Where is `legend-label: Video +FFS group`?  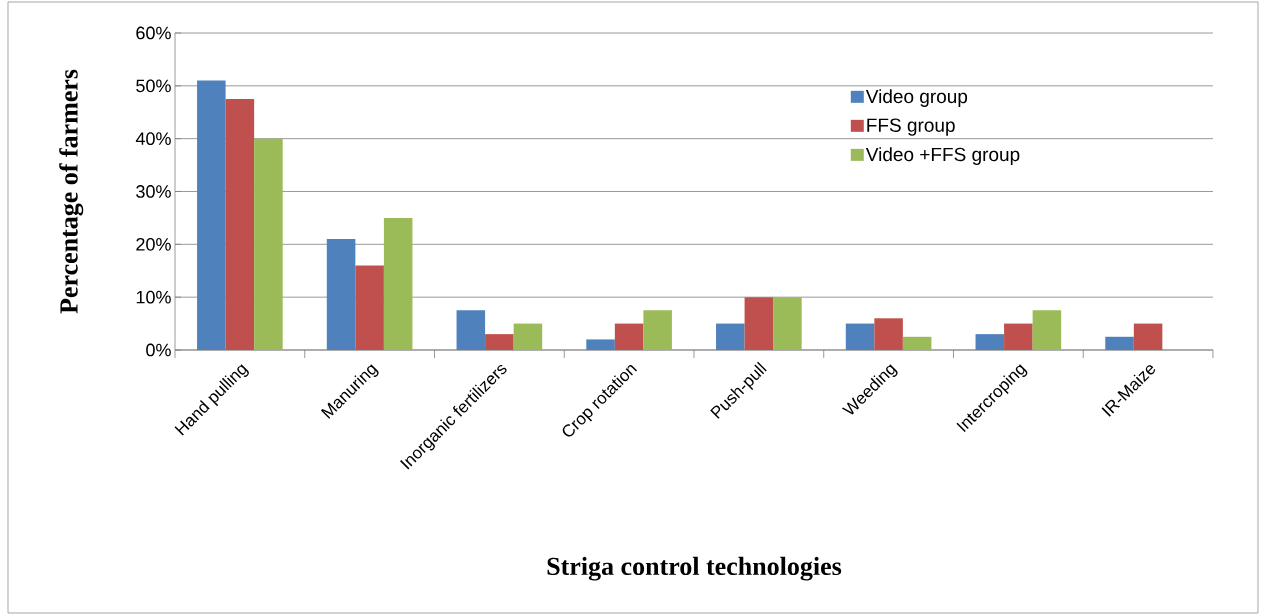
legend-label: Video +FFS group is located at coordinates (942, 156).